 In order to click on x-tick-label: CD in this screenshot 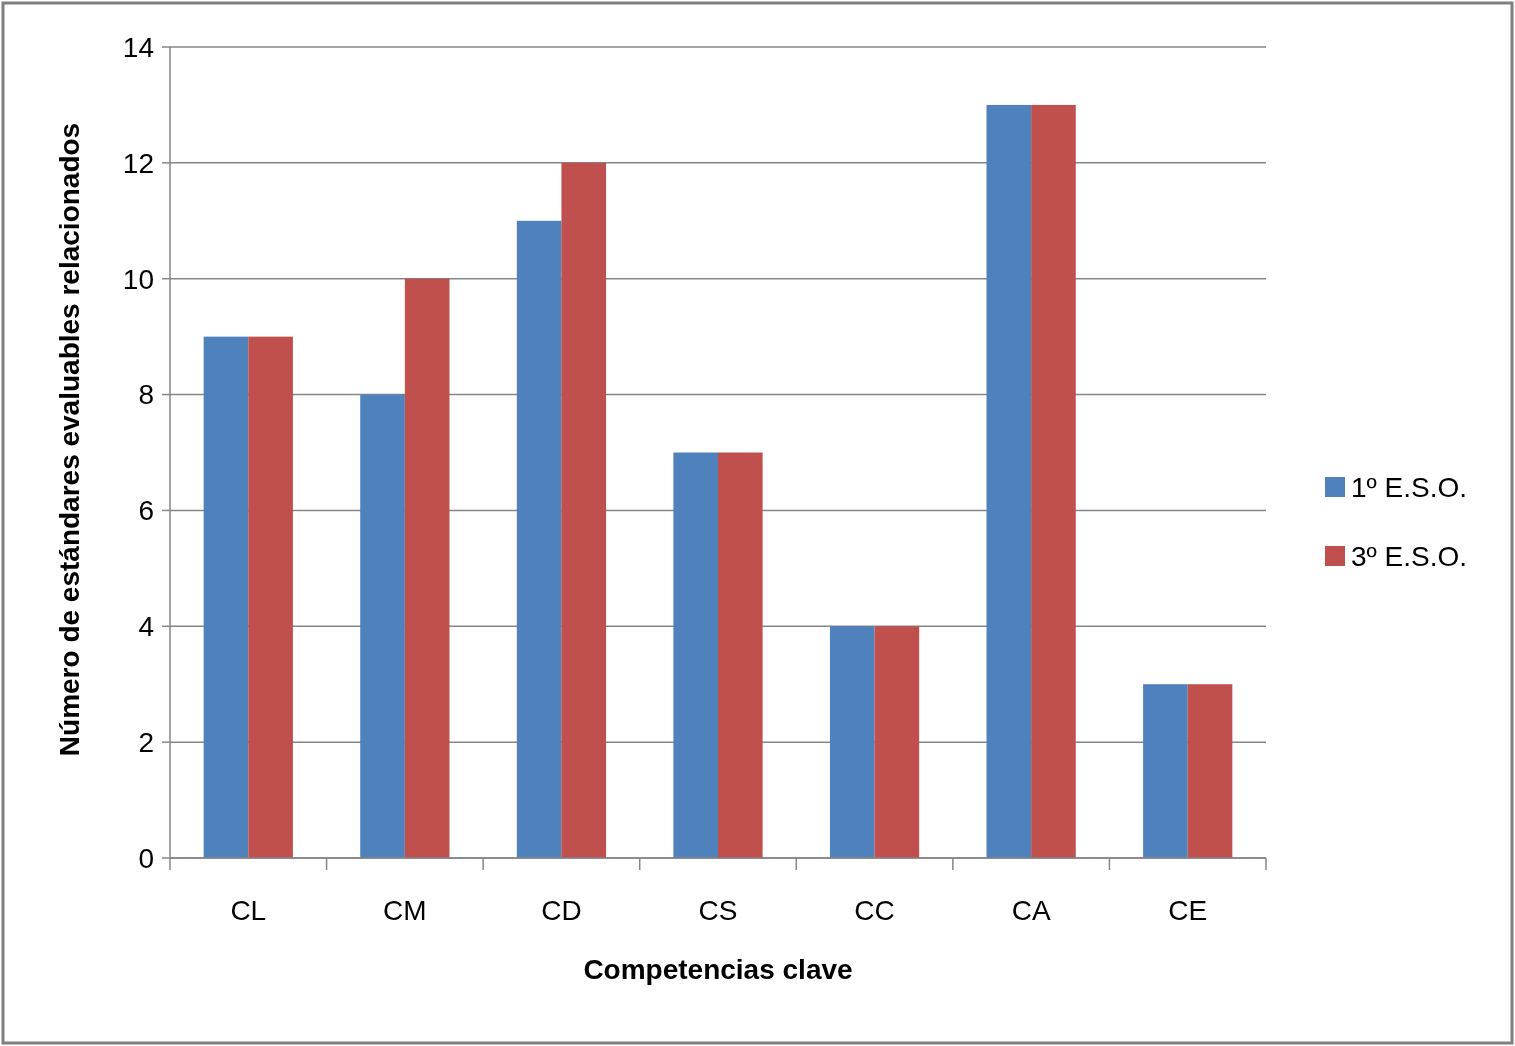, I will do `click(561, 910)`.